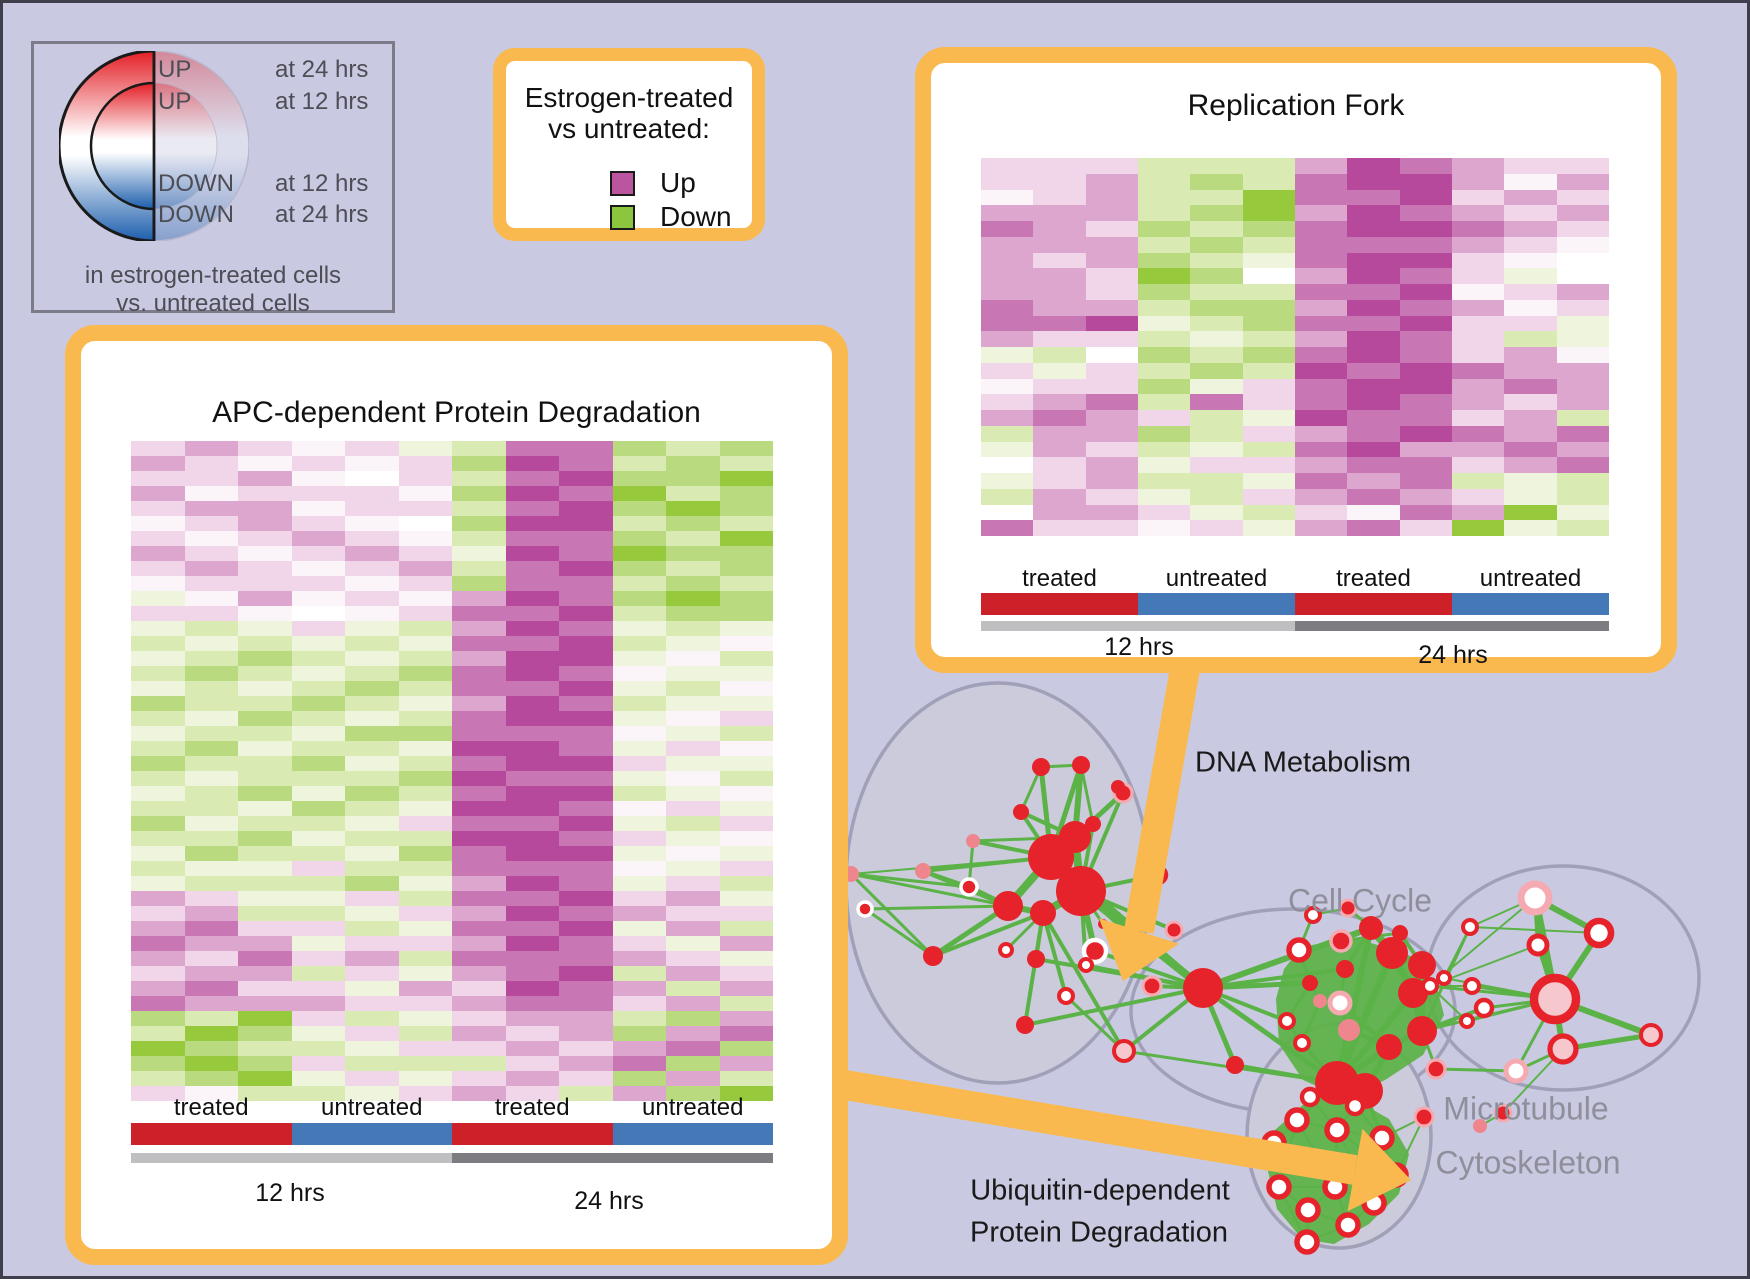 The width and height of the screenshot is (1750, 1279). What do you see at coordinates (322, 101) in the screenshot?
I see `legend-at-12: at 12 hrs` at bounding box center [322, 101].